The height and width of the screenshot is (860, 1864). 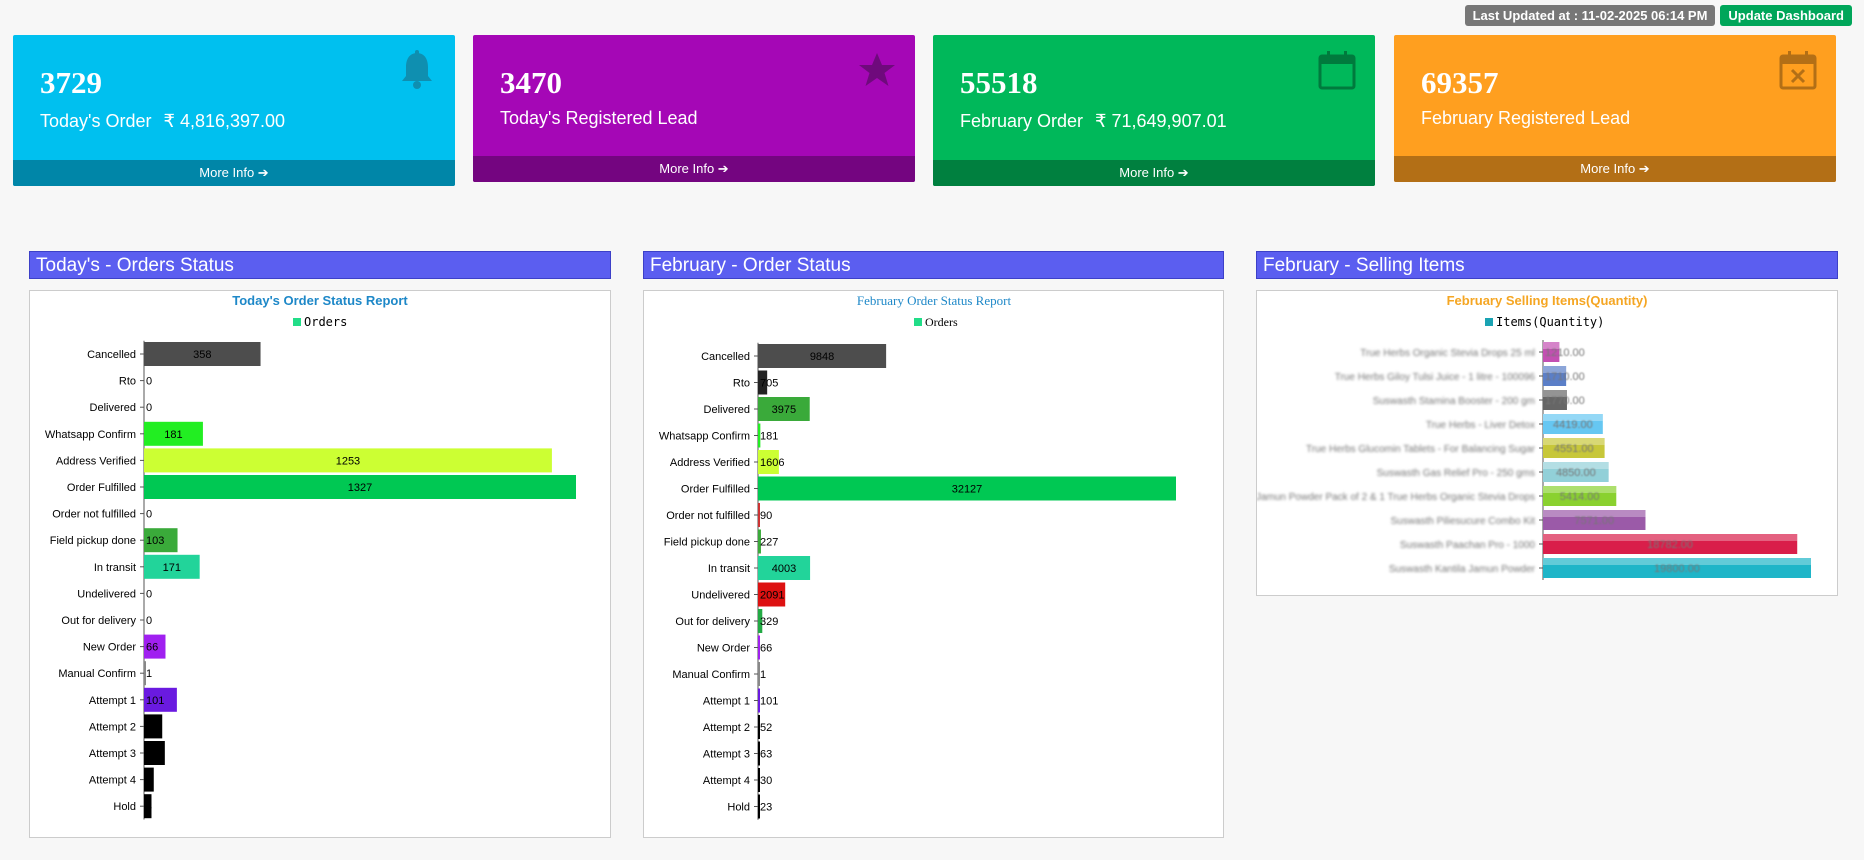 What do you see at coordinates (112, 727) in the screenshot?
I see `category-label: Attempt 2` at bounding box center [112, 727].